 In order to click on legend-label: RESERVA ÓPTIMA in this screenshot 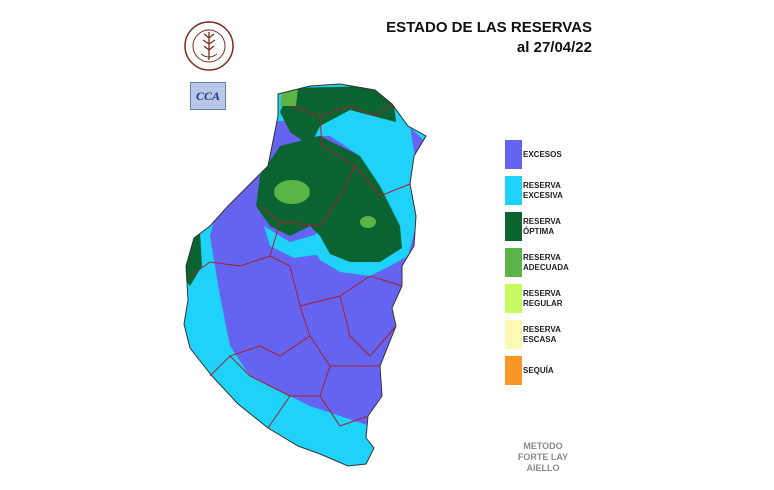, I will do `click(542, 226)`.